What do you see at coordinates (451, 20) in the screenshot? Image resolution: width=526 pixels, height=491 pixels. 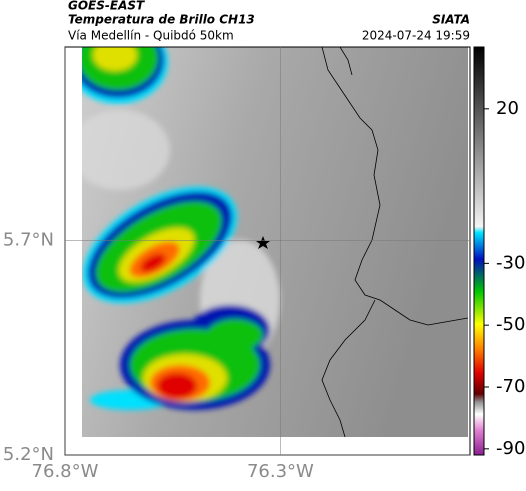 I see `source: SIATA` at bounding box center [451, 20].